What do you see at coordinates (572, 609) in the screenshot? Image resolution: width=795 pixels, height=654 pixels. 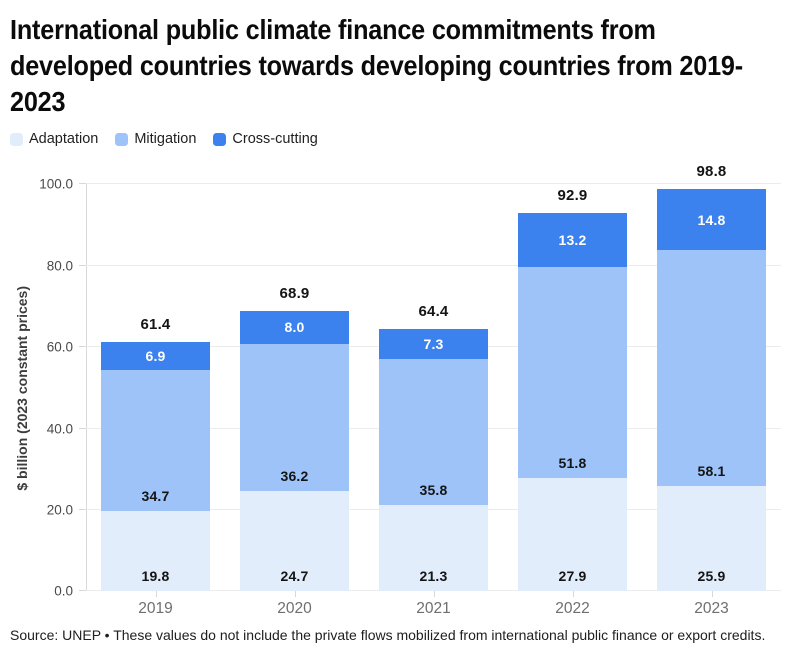 I see `x-tick-label: 2022` at bounding box center [572, 609].